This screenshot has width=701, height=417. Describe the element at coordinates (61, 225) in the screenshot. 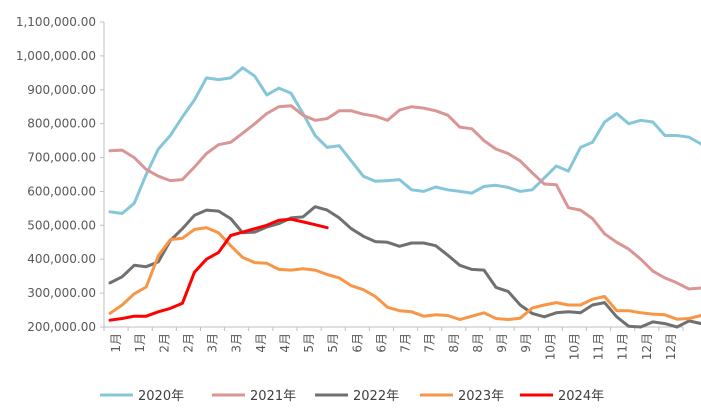

I see `y-tick-label: 500,000.00` at that location.